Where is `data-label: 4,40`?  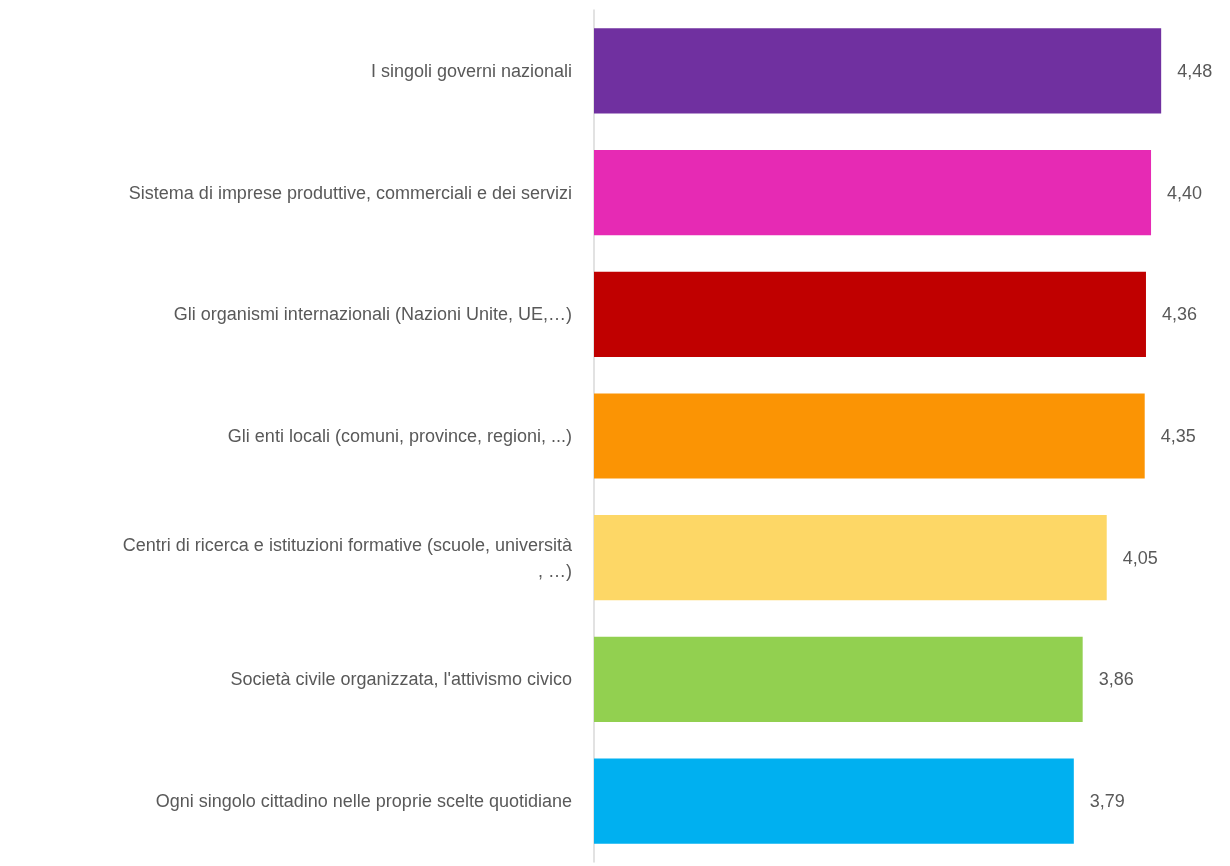 data-label: 4,40 is located at coordinates (1185, 192).